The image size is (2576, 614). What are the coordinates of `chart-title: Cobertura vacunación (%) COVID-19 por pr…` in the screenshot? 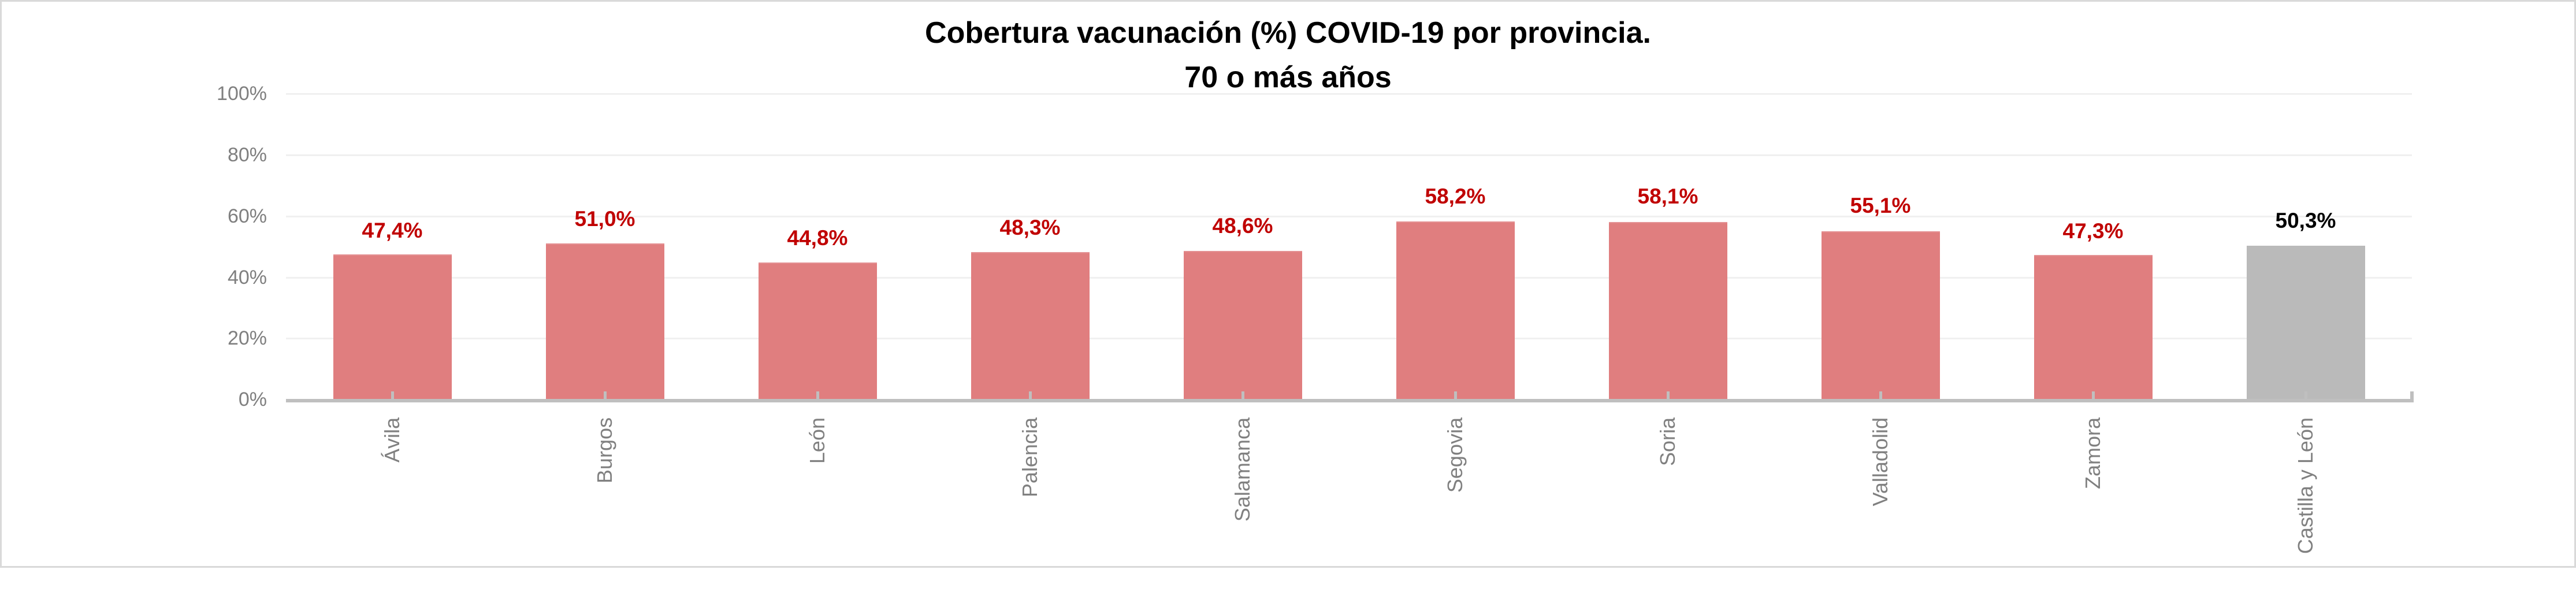 It's located at (1288, 33).